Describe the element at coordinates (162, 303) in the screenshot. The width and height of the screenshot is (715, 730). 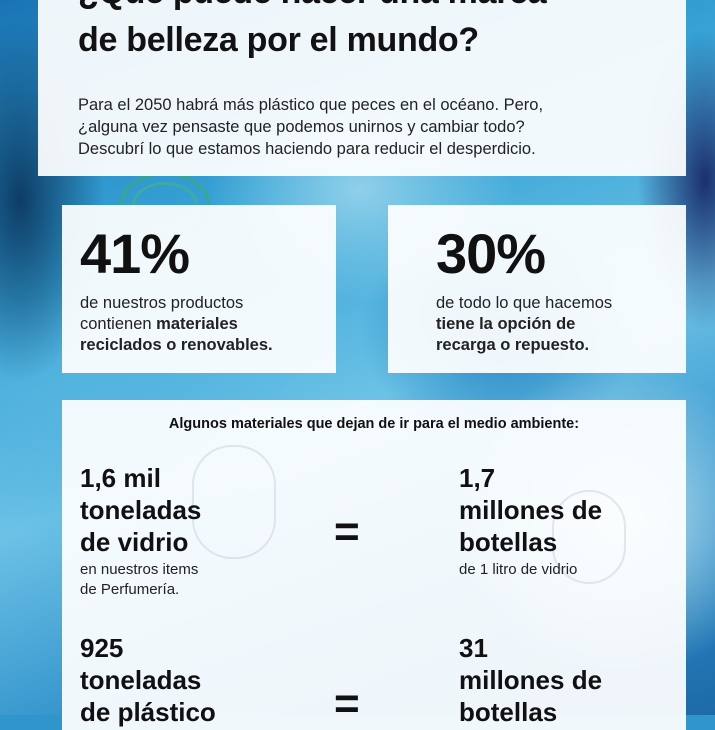
I see `stat-line: de nuestros productos` at that location.